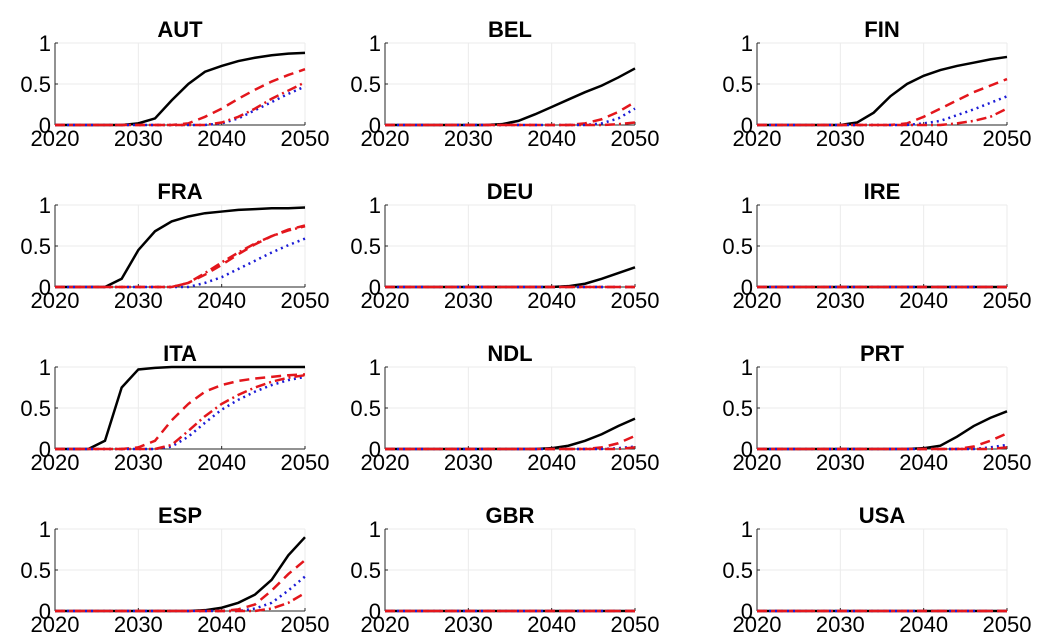 The height and width of the screenshot is (643, 1039). I want to click on chart-title: USA, so click(882, 515).